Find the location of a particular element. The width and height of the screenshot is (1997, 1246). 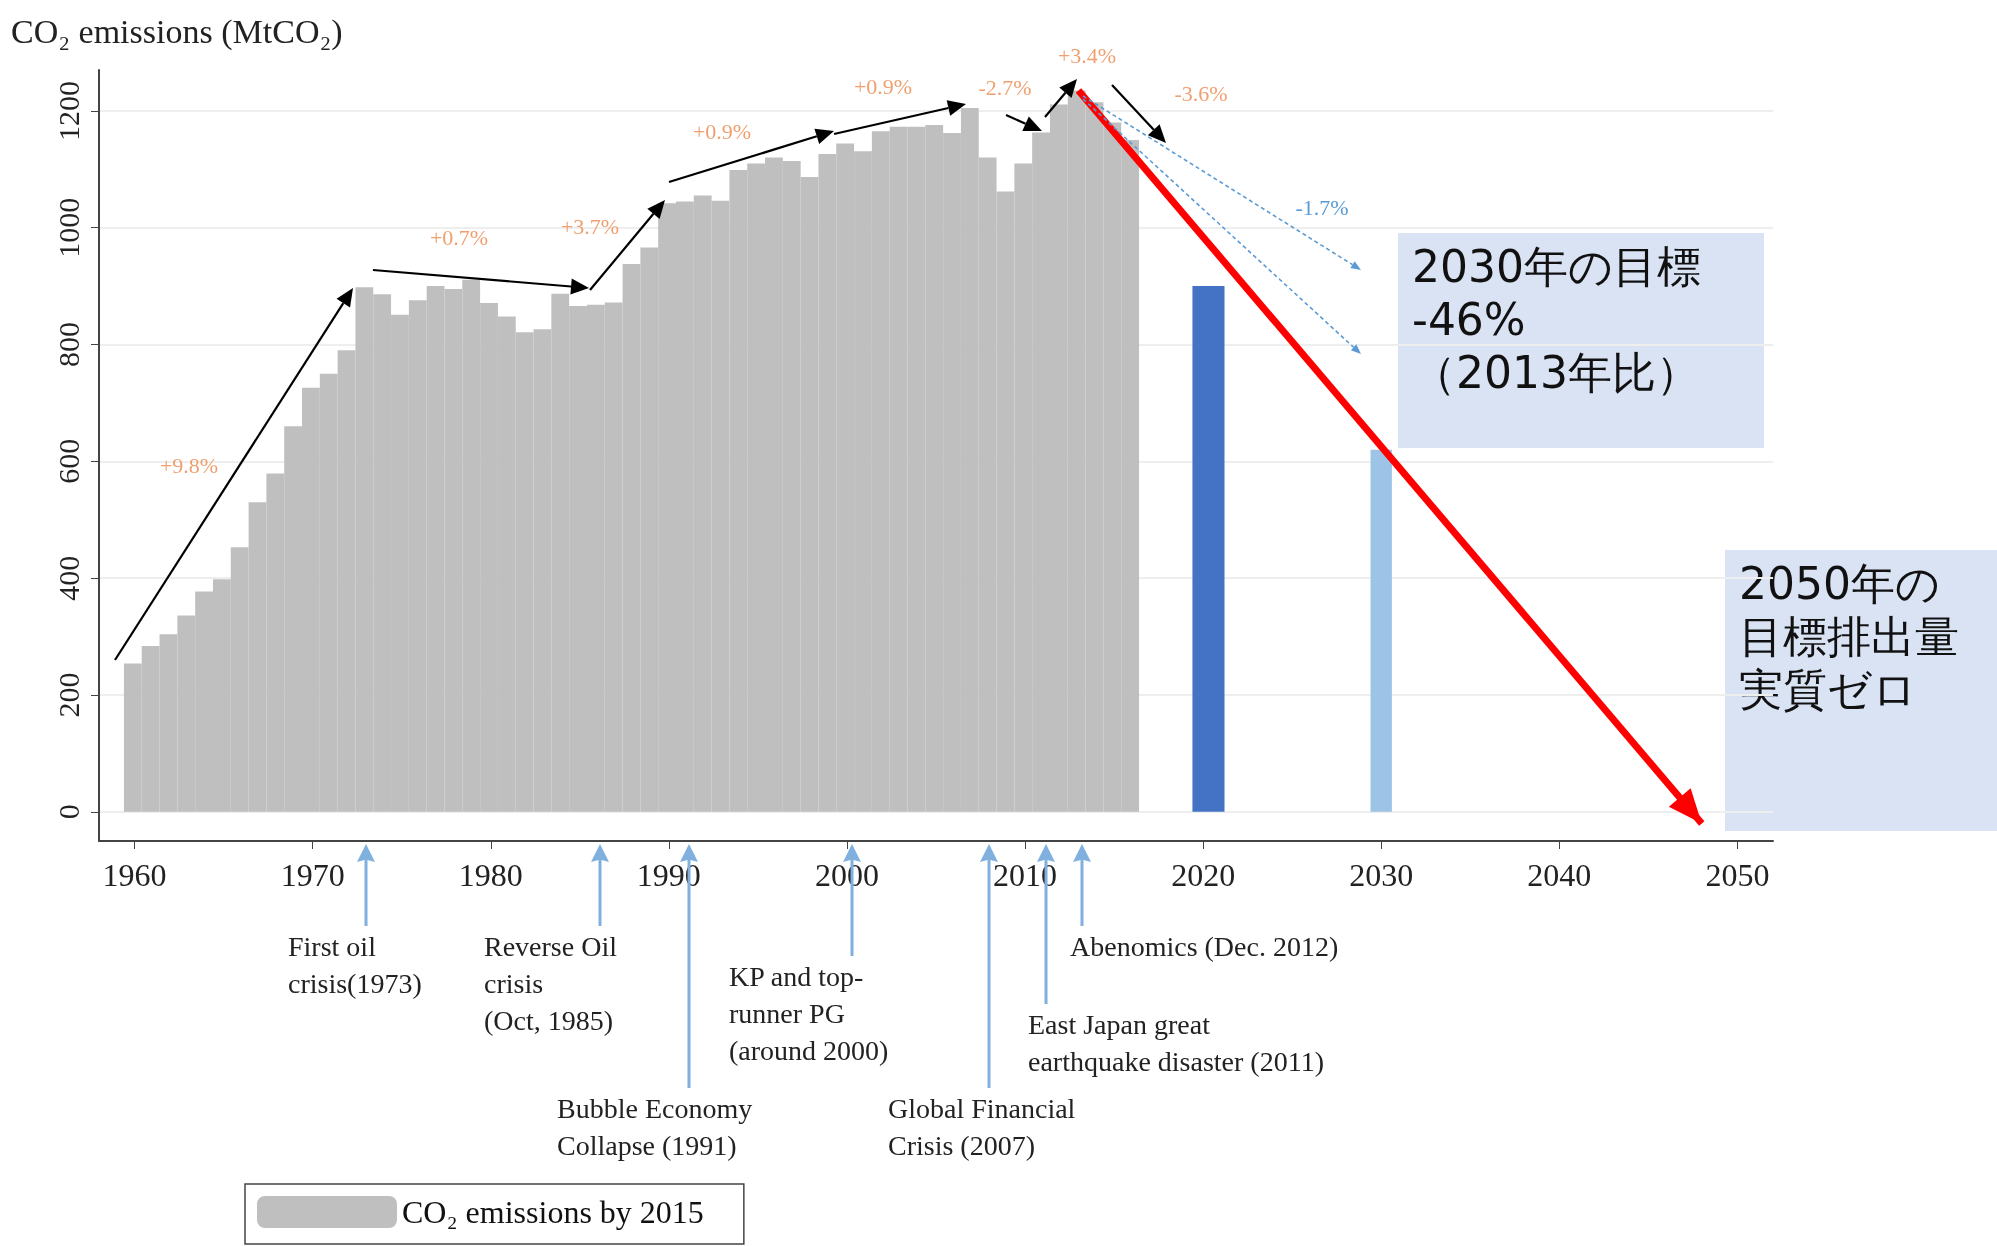

text: First oil crisis(1973) is located at coordinates (355, 965).